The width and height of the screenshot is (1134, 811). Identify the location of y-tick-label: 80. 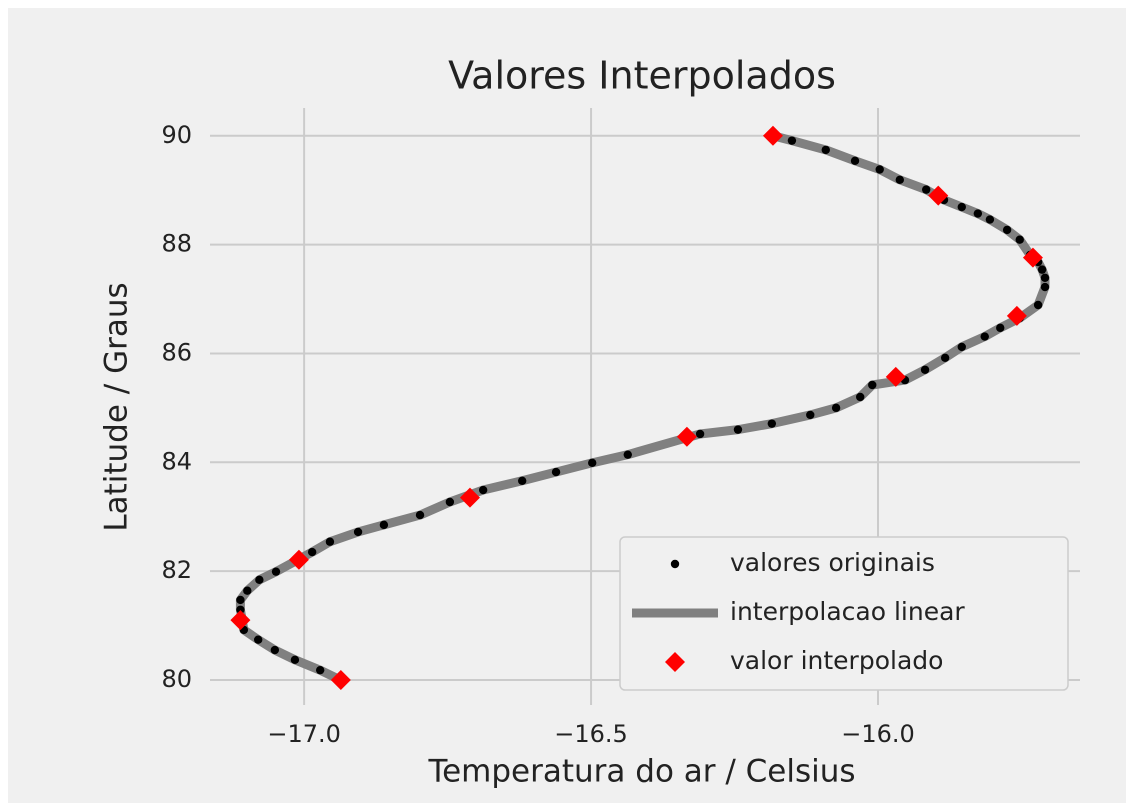
(176, 679).